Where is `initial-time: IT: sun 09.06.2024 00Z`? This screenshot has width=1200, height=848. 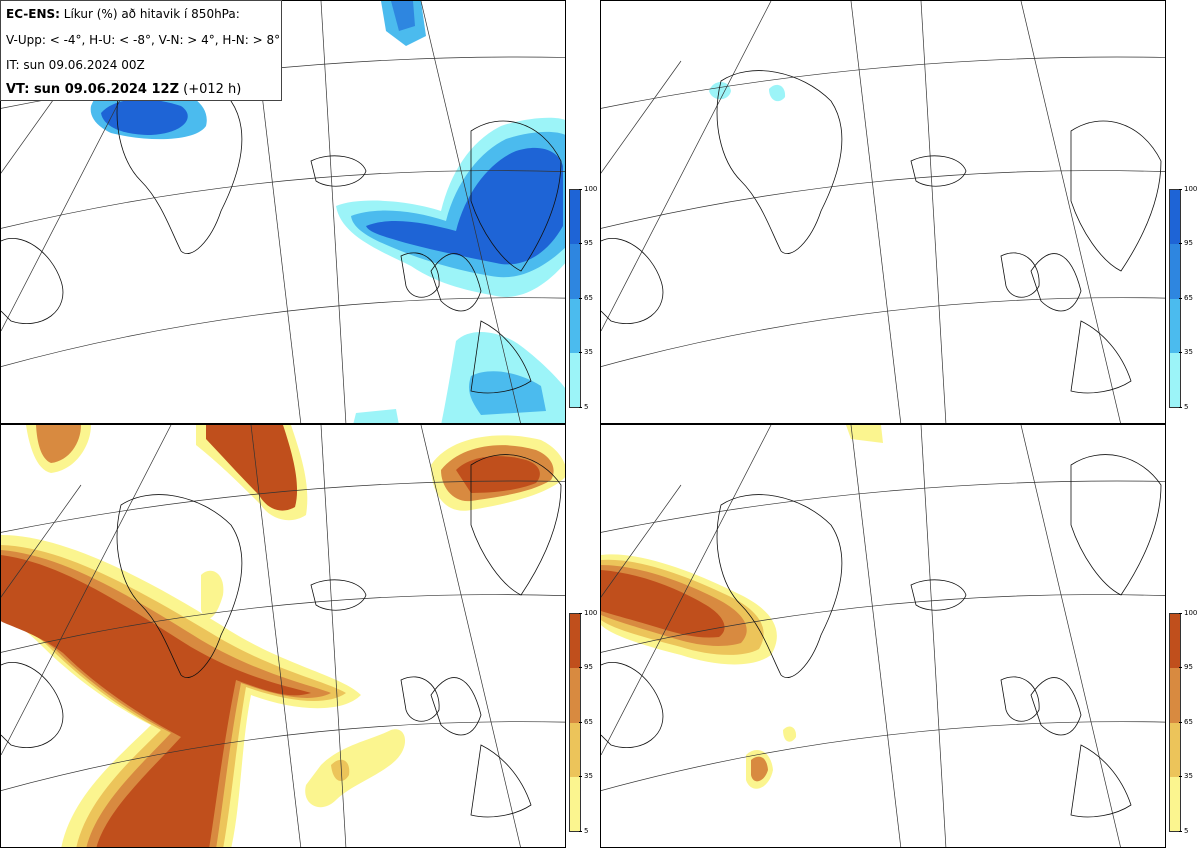 initial-time: IT: sun 09.06.2024 00Z is located at coordinates (75, 65).